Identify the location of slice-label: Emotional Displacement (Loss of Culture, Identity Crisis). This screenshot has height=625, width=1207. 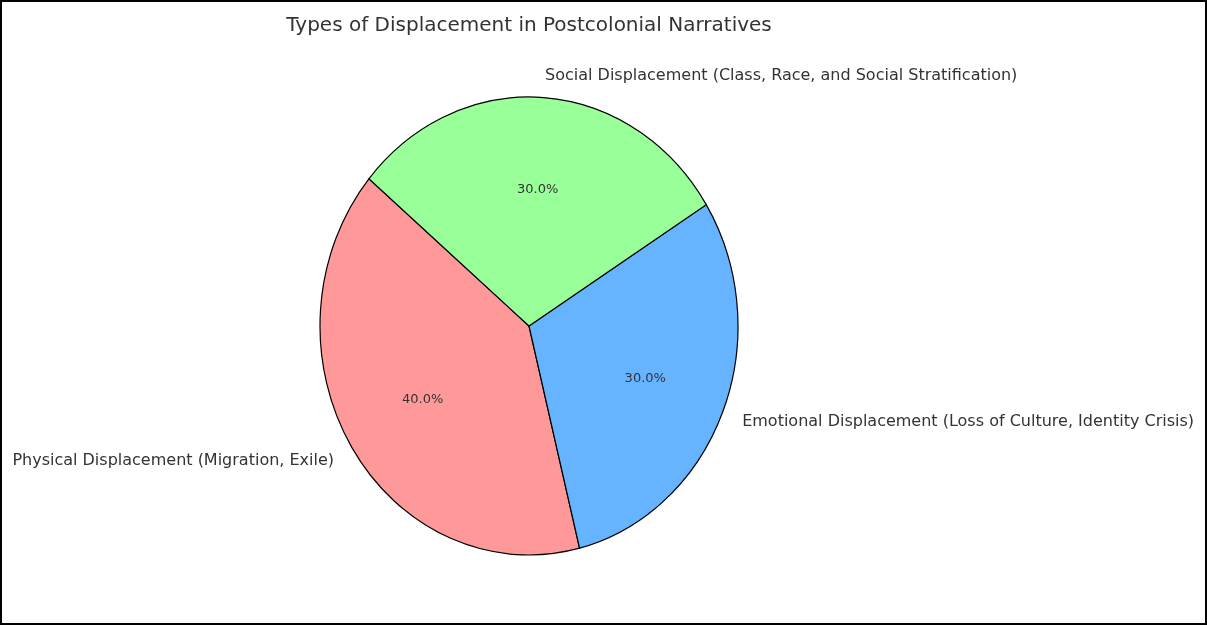
(968, 420).